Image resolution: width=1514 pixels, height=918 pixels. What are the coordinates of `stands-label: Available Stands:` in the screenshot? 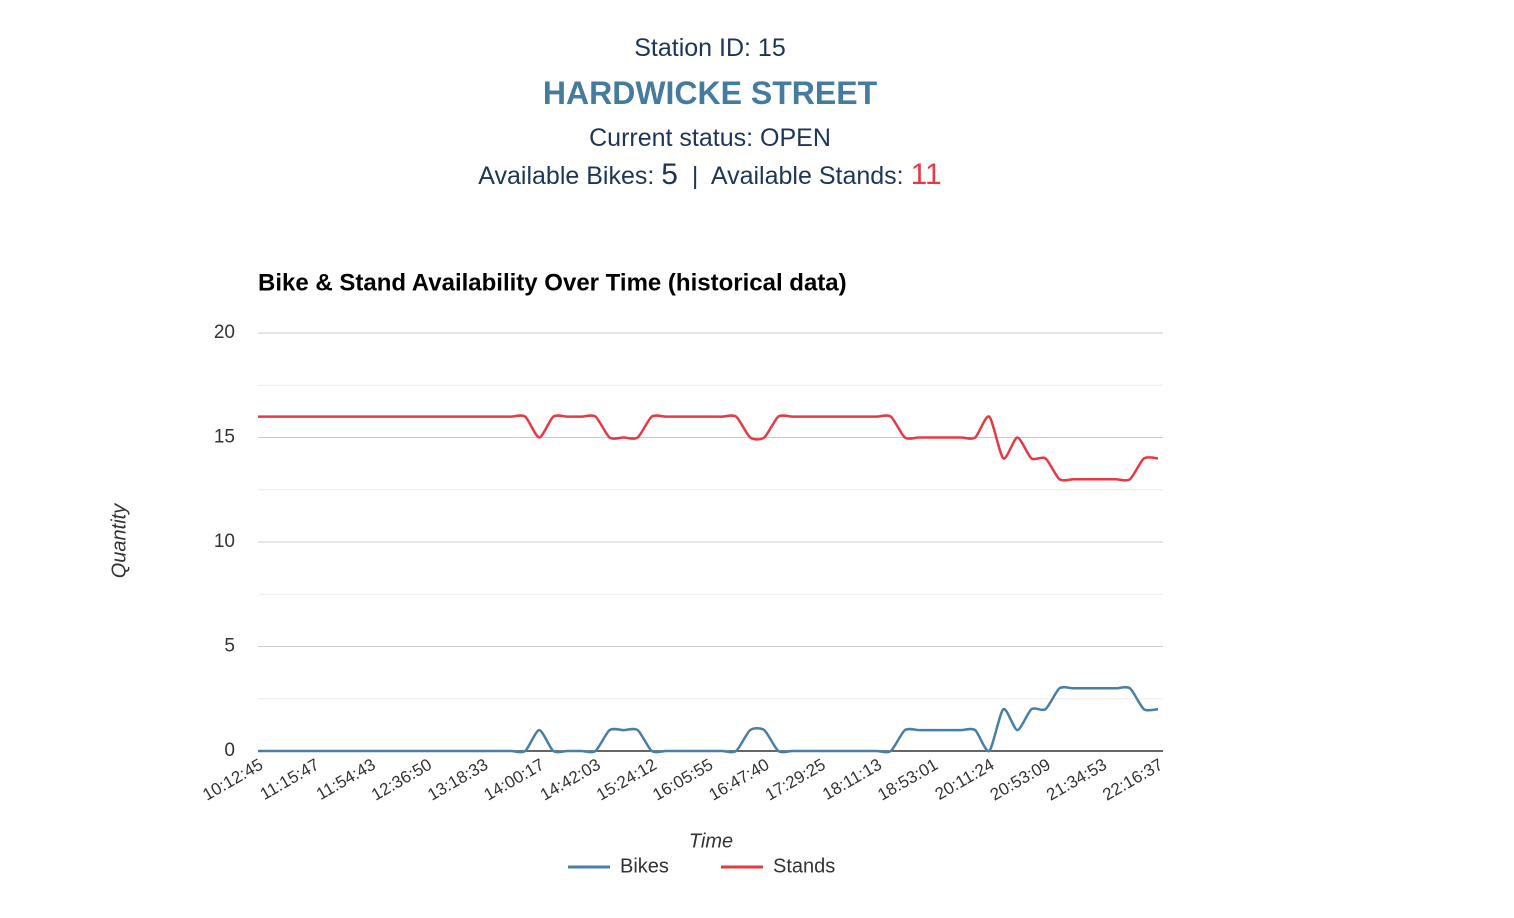 It's located at (807, 176).